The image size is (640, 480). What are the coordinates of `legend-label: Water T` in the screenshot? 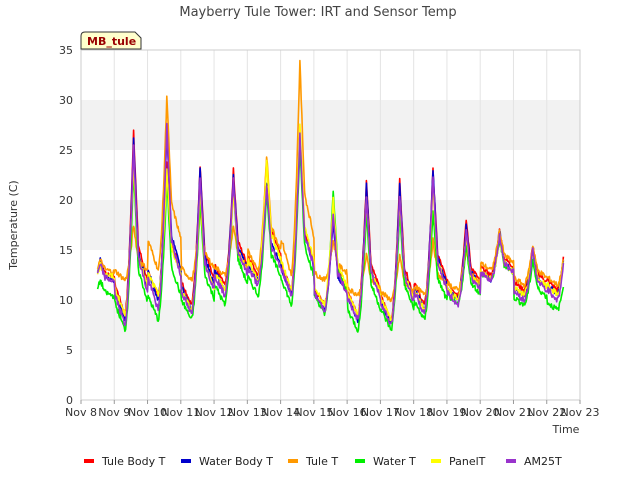 It's located at (394, 461).